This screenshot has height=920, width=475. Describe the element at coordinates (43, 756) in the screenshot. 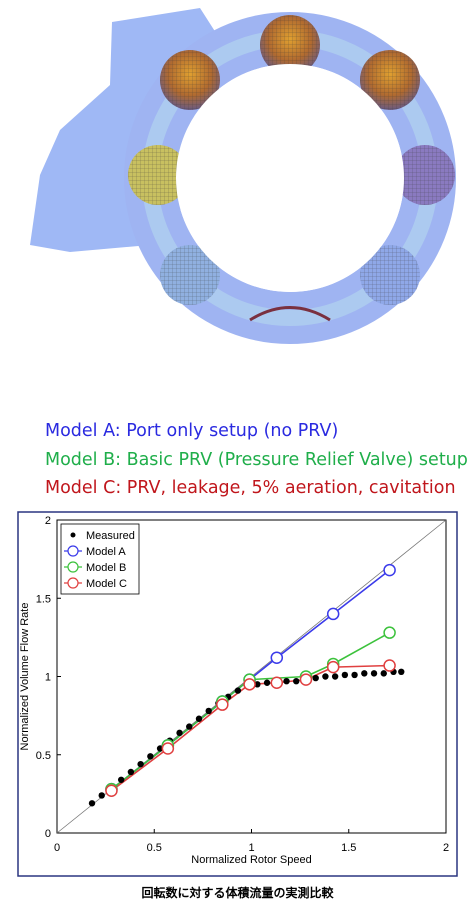

I see `y-tick-label: 0.5` at that location.